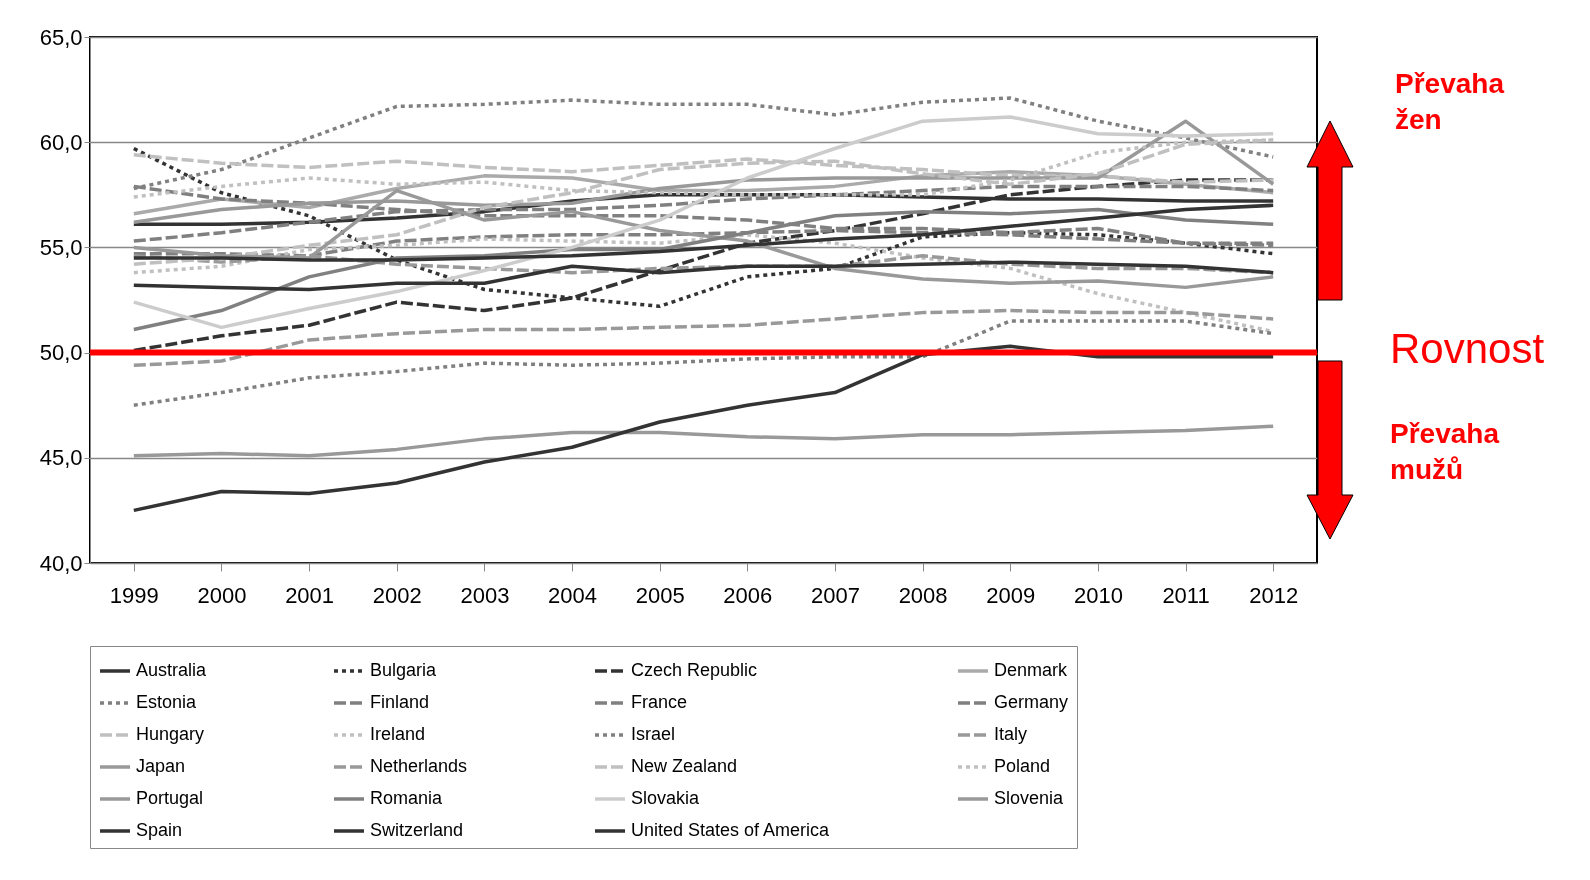  I want to click on legend-label: Czech Republic, so click(694, 670).